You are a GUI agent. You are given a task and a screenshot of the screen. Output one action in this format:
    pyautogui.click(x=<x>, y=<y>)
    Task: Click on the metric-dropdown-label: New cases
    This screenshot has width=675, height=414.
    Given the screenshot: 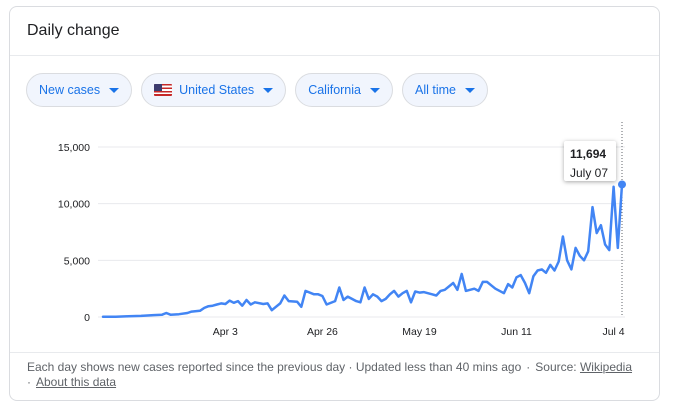 What is the action you would take?
    pyautogui.click(x=70, y=90)
    